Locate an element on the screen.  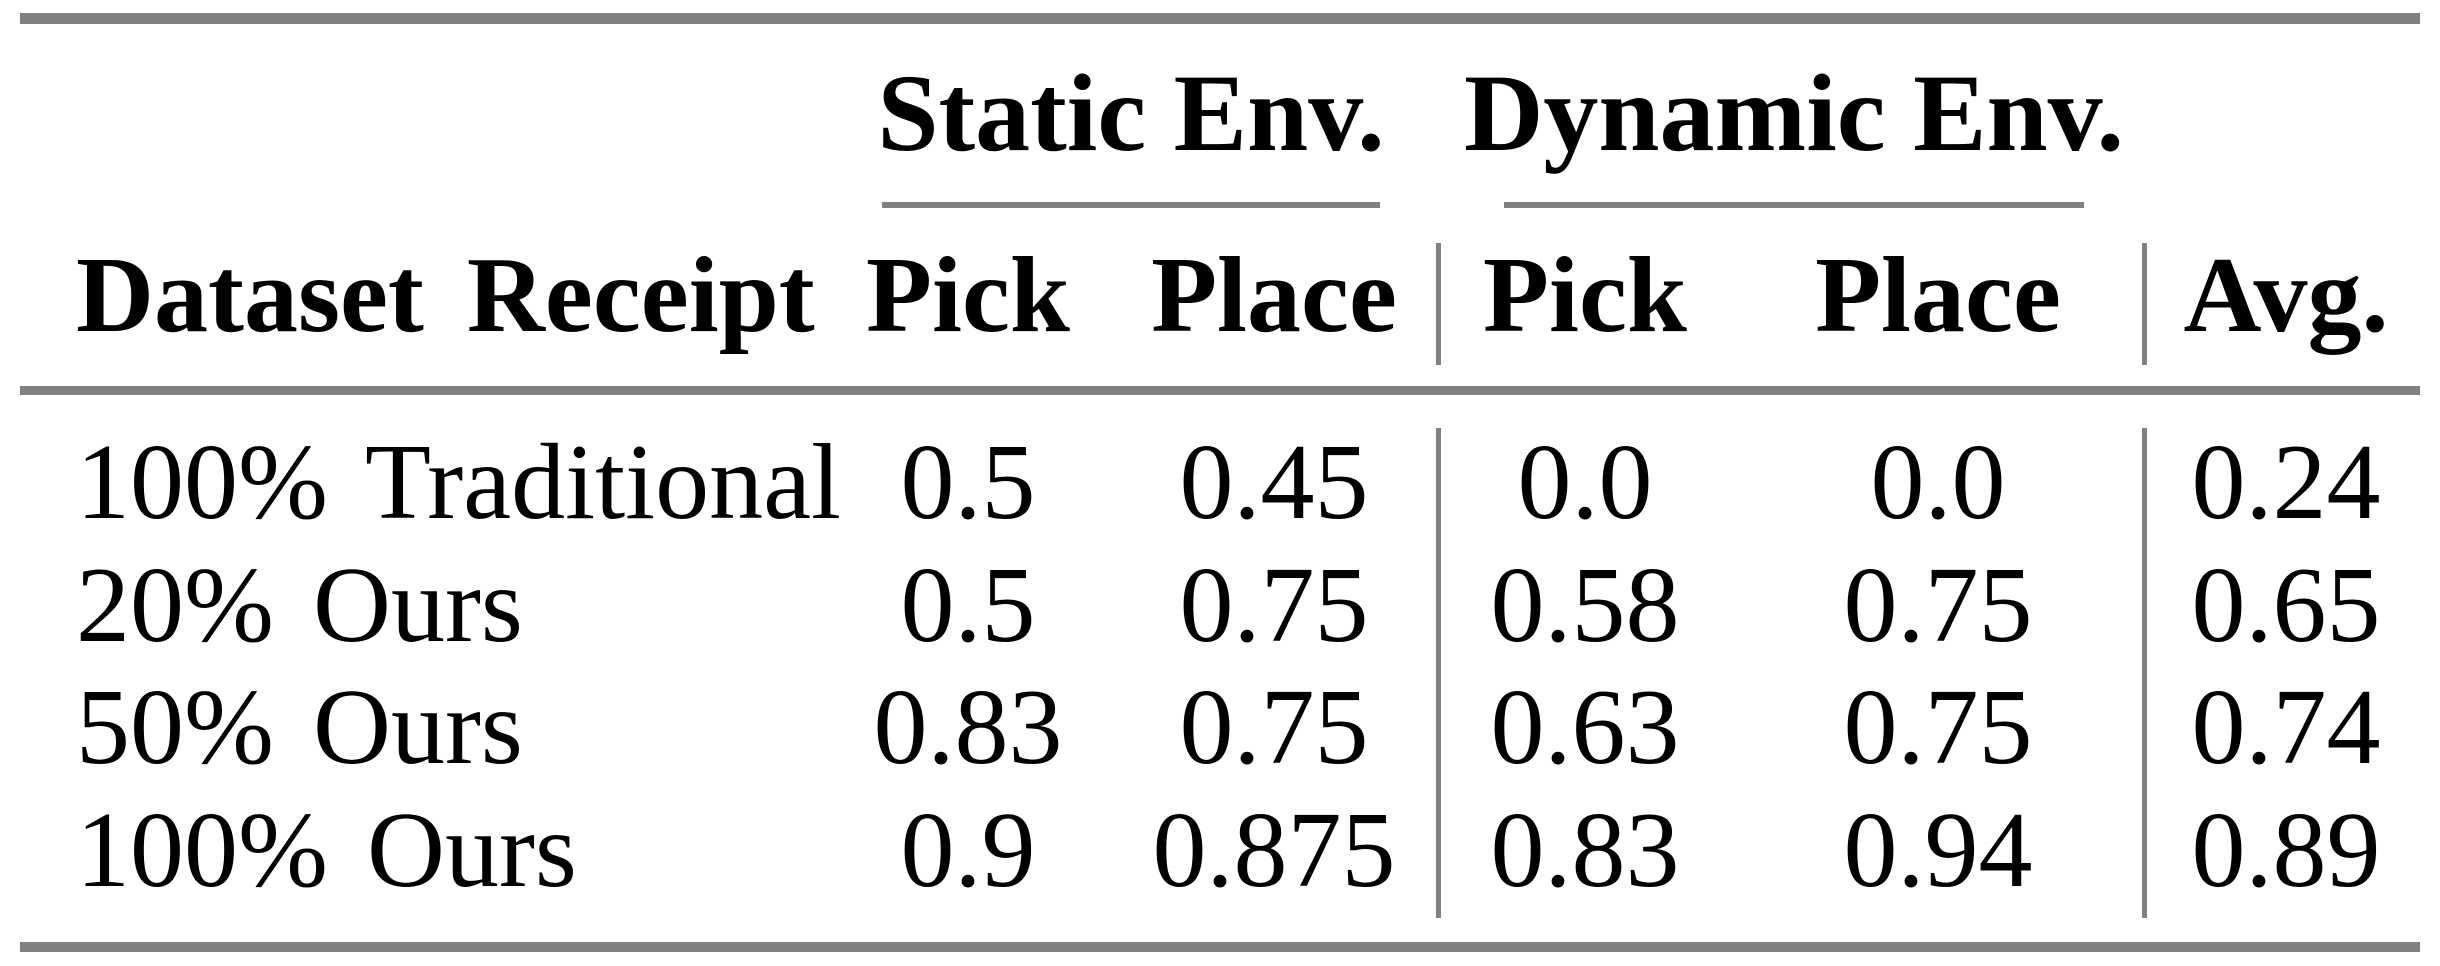
table-row: 100% Ours 0.9 0.875 0.83 0.94 0.89 is located at coordinates (1220, 850).